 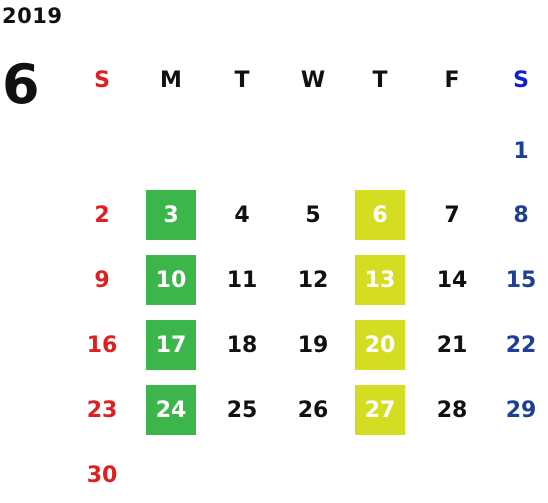 What do you see at coordinates (313, 345) in the screenshot?
I see `day-cell-19: 19` at bounding box center [313, 345].